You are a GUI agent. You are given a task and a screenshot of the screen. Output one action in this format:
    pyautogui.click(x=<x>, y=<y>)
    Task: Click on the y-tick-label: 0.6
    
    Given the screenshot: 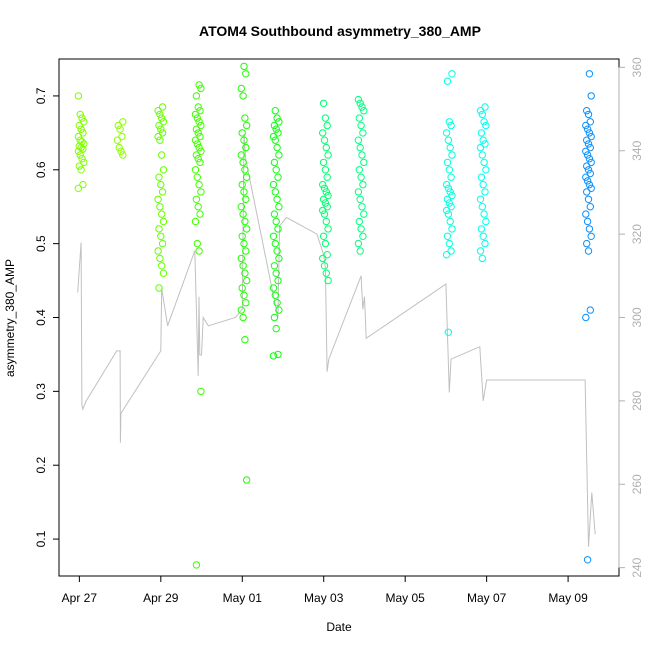 What is the action you would take?
    pyautogui.click(x=41, y=169)
    